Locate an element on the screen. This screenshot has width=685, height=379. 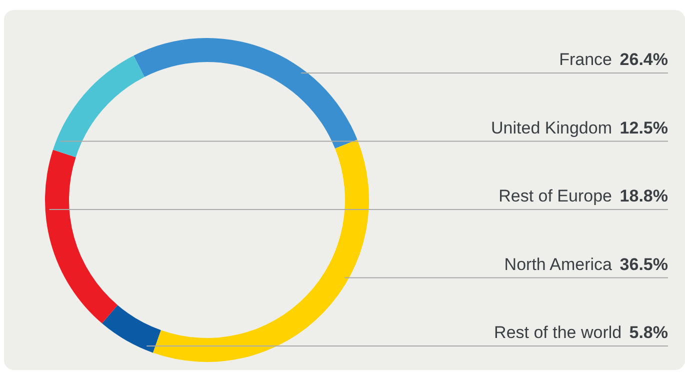
slice-label: North America is located at coordinates (558, 264).